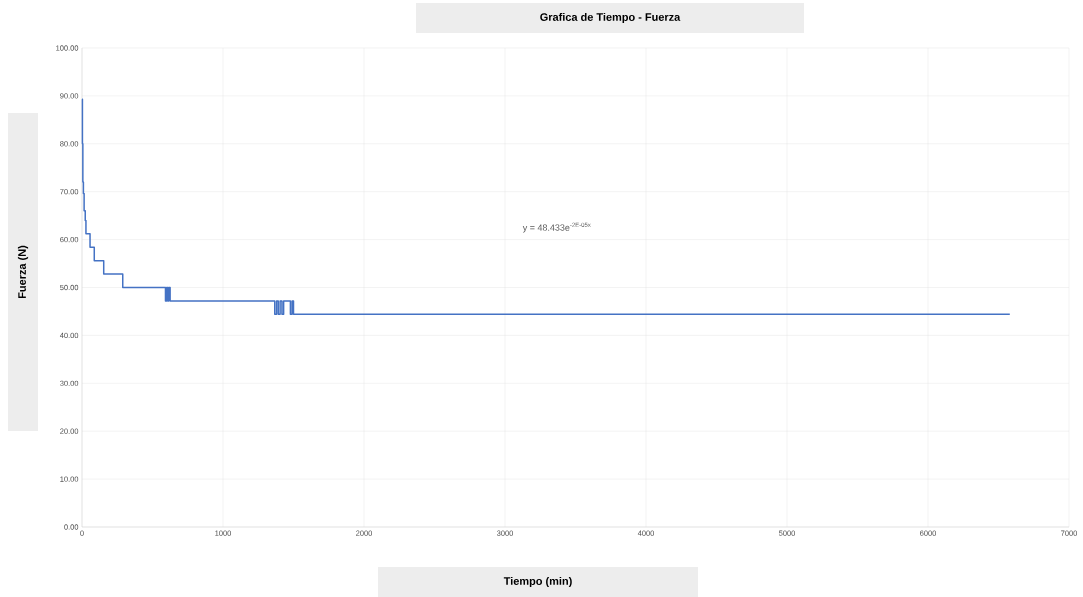  Describe the element at coordinates (556, 227) in the screenshot. I see `annotation: y = 48.433e$^{-2E-05x}$` at that location.